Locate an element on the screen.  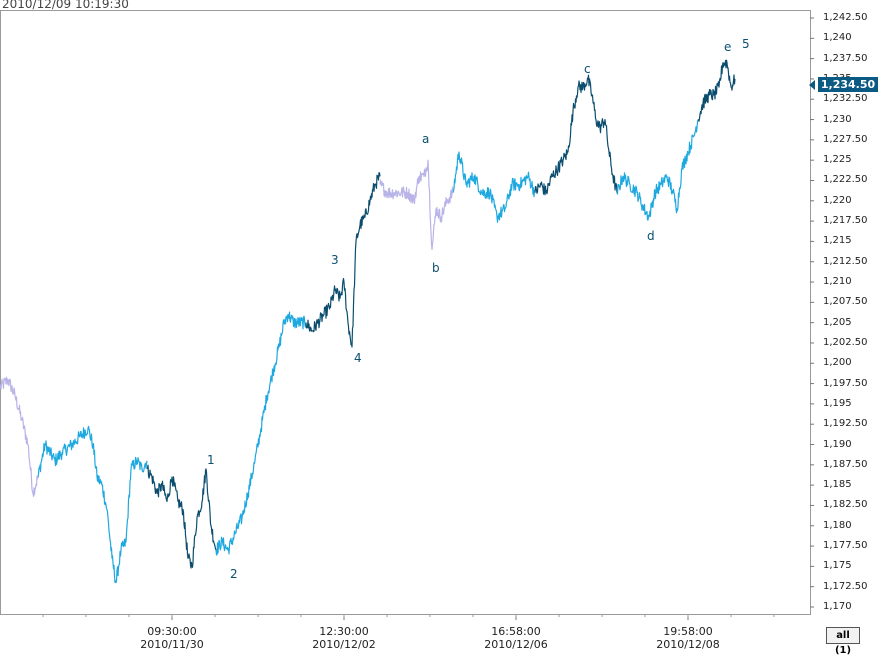
y-tick-label: 1,197.50 is located at coordinates (845, 383).